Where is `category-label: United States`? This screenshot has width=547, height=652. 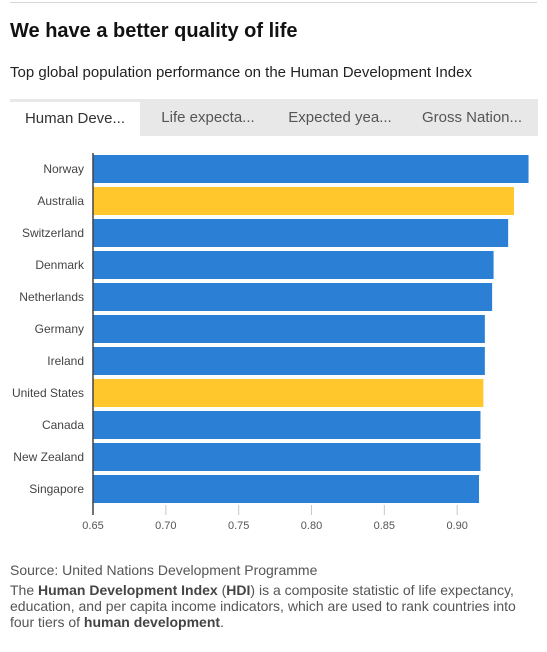 category-label: United States is located at coordinates (48, 393).